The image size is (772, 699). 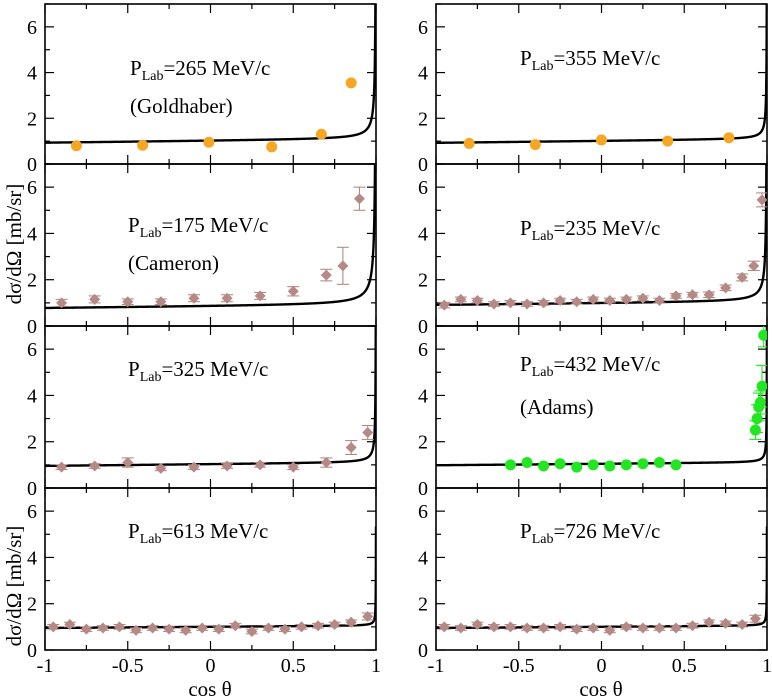 What do you see at coordinates (45, 666) in the screenshot?
I see `x-tick-label: -1` at bounding box center [45, 666].